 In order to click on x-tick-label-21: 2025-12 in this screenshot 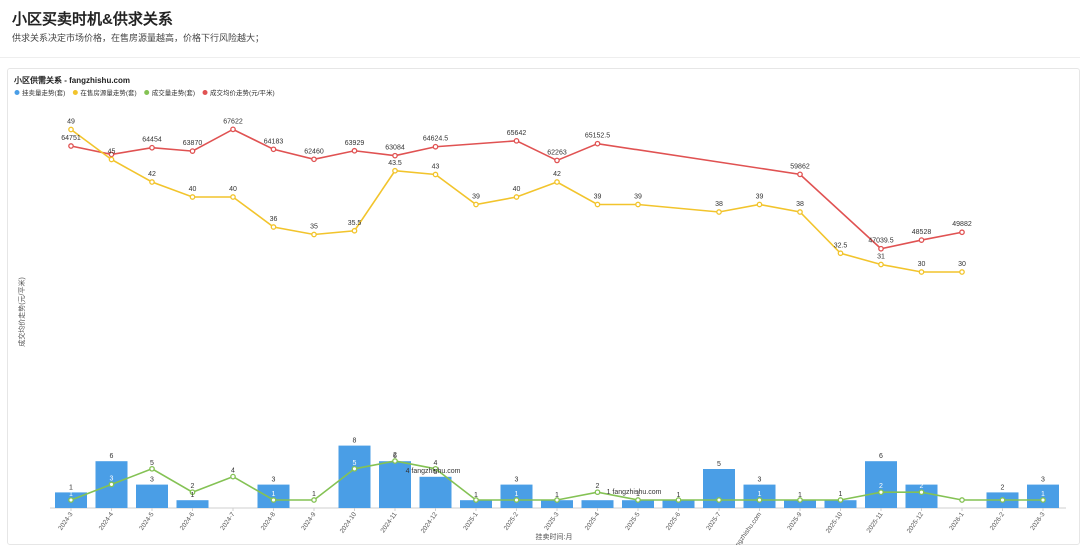, I will do `click(916, 523)`.